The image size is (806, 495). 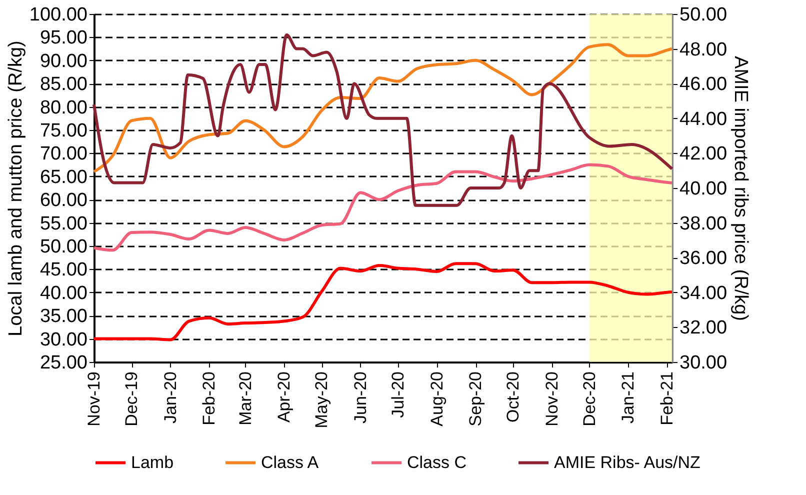 I want to click on x-tick-label: Jan-21, so click(x=628, y=398).